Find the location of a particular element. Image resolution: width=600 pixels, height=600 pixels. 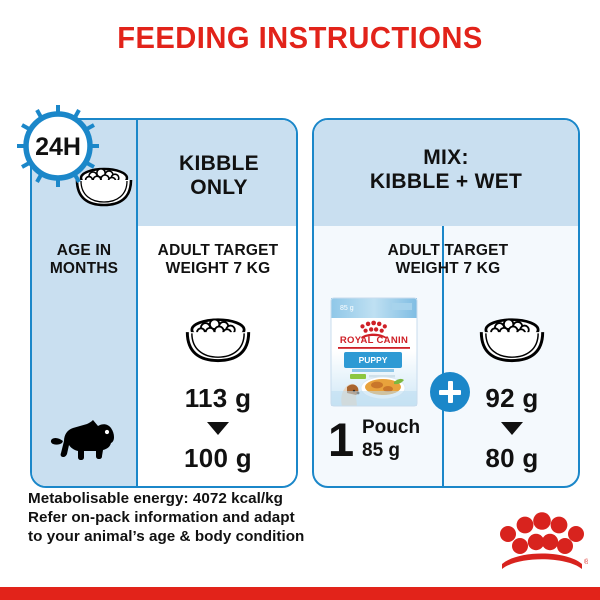

kibble-column-header: ADULT TARGET WEIGHT 7 KG is located at coordinates (216, 260).